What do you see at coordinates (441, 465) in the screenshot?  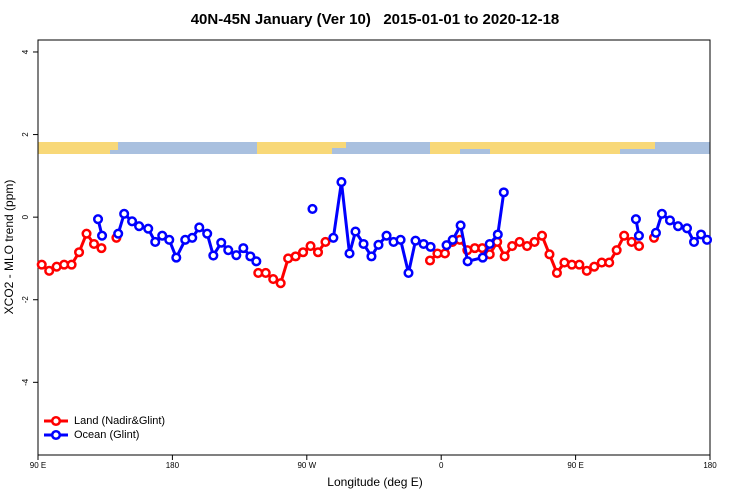 I see `x-tick-label: 0` at bounding box center [441, 465].